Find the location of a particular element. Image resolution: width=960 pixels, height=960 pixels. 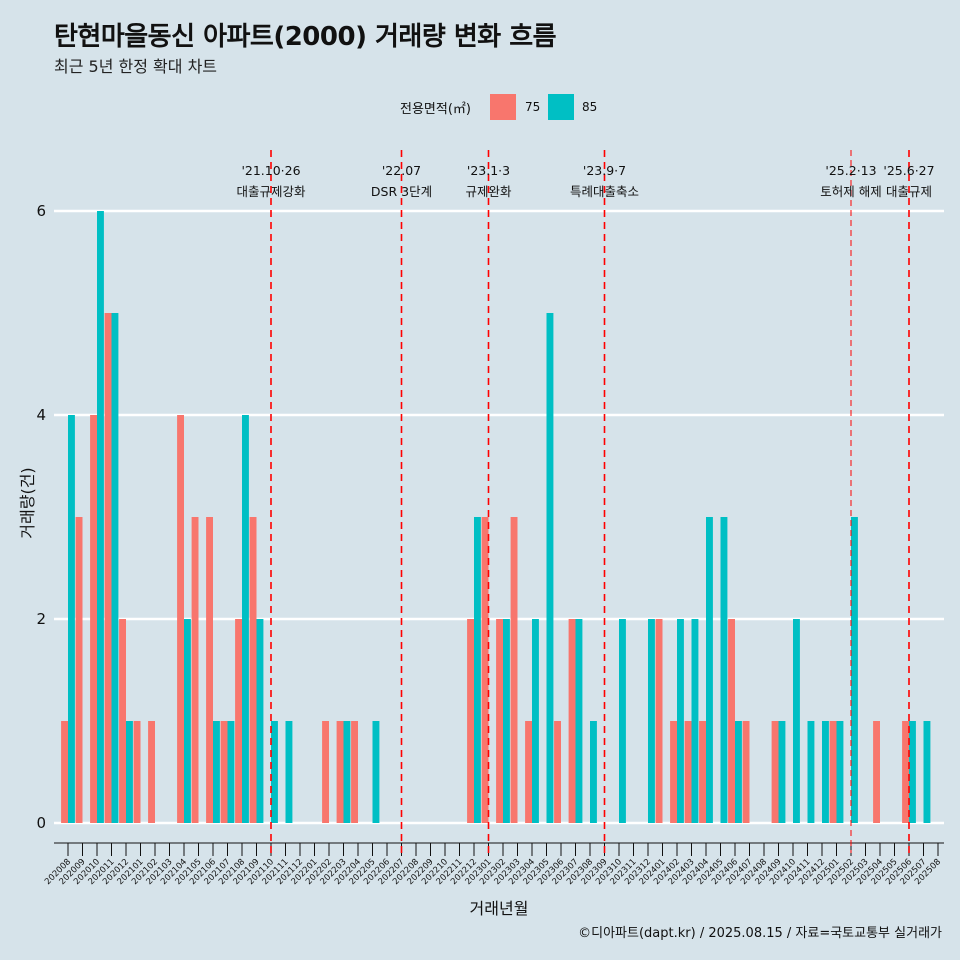

y-tick-label: 4 is located at coordinates (41, 415).